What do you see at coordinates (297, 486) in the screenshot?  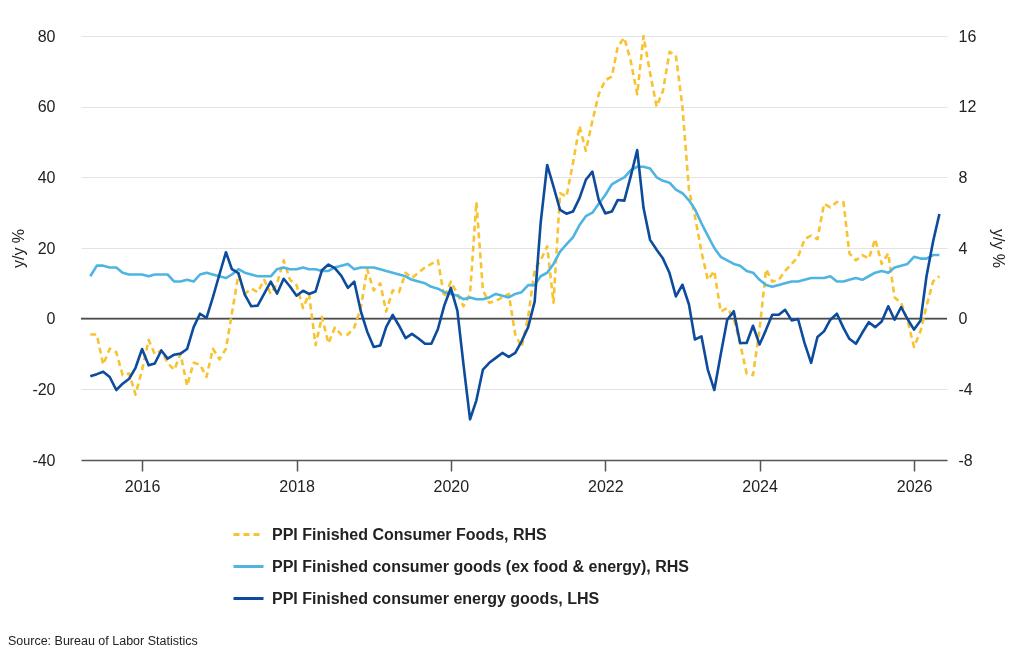 I see `x-tick-label: 2018` at bounding box center [297, 486].